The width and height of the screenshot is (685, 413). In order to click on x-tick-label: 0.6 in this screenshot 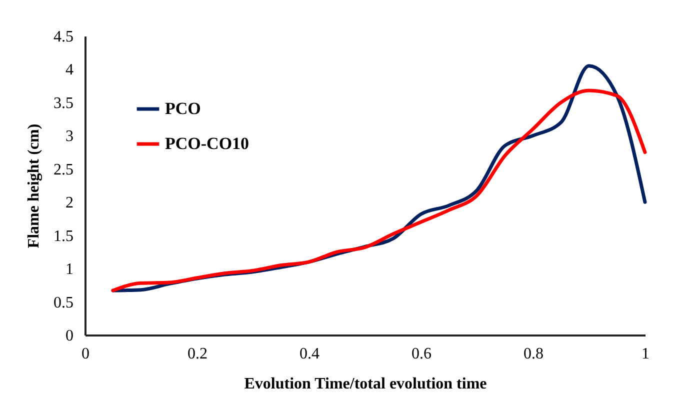, I will do `click(422, 354)`.